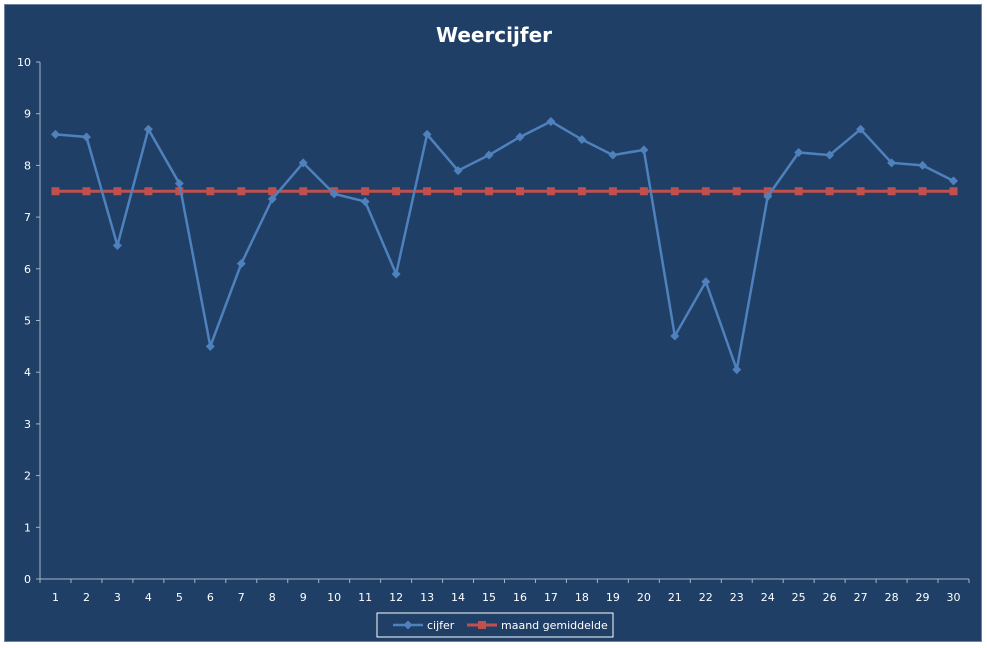 The width and height of the screenshot is (987, 648). What do you see at coordinates (923, 597) in the screenshot?
I see `x-tick-label: 29` at bounding box center [923, 597].